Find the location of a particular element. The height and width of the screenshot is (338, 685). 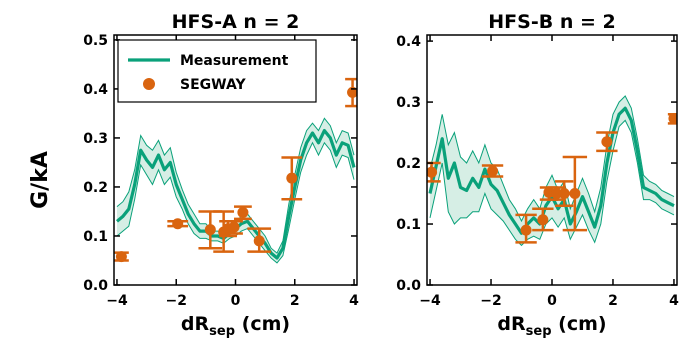

legend: Measurement SEGWAY is located at coordinates (217, 71).